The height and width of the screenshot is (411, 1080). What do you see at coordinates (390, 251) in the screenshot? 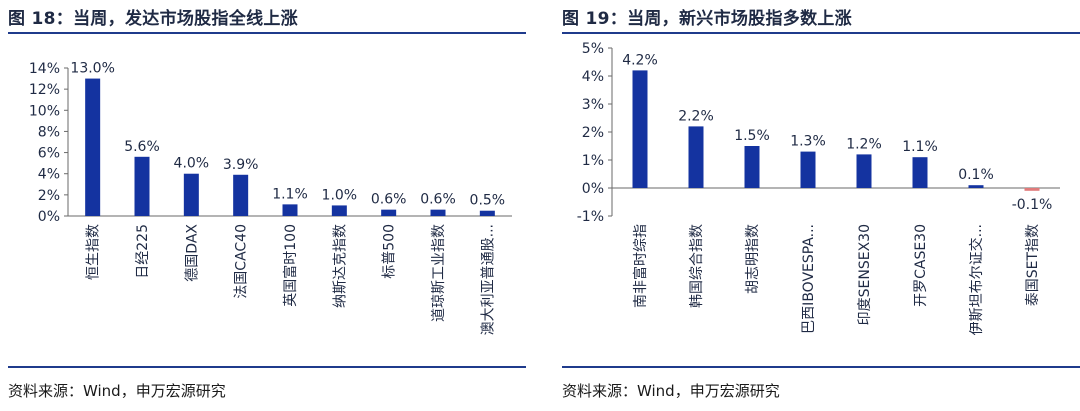
I see `x-category-label: 标普500` at bounding box center [390, 251].